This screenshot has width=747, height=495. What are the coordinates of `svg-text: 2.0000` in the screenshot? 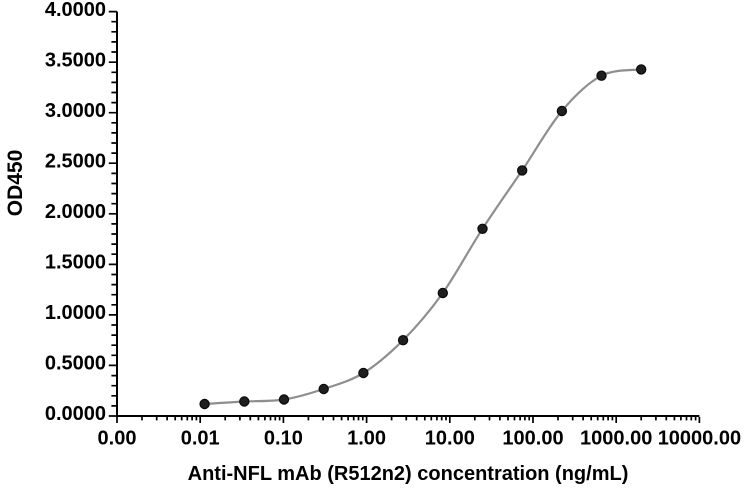 It's located at (75, 212).